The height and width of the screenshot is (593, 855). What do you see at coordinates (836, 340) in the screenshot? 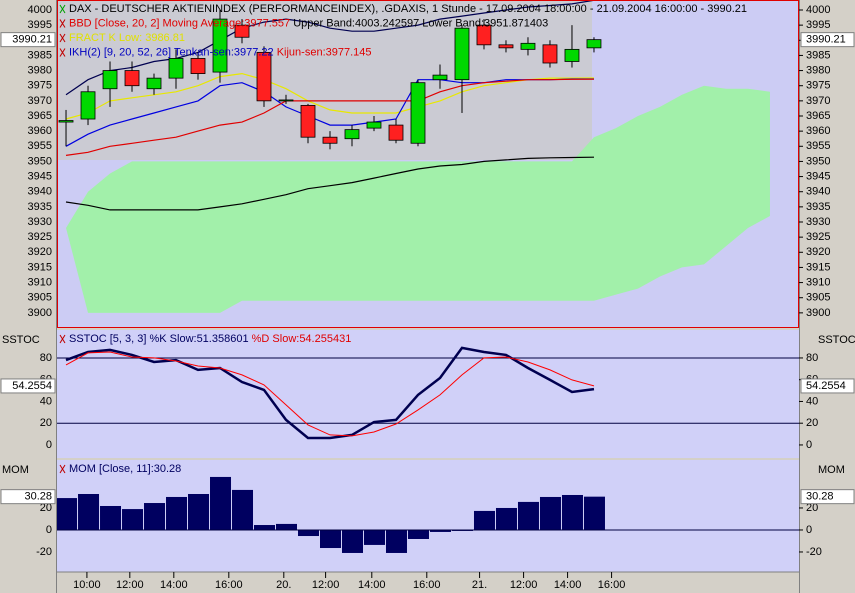
I see `panel-title-right: SSTOC` at bounding box center [836, 340].